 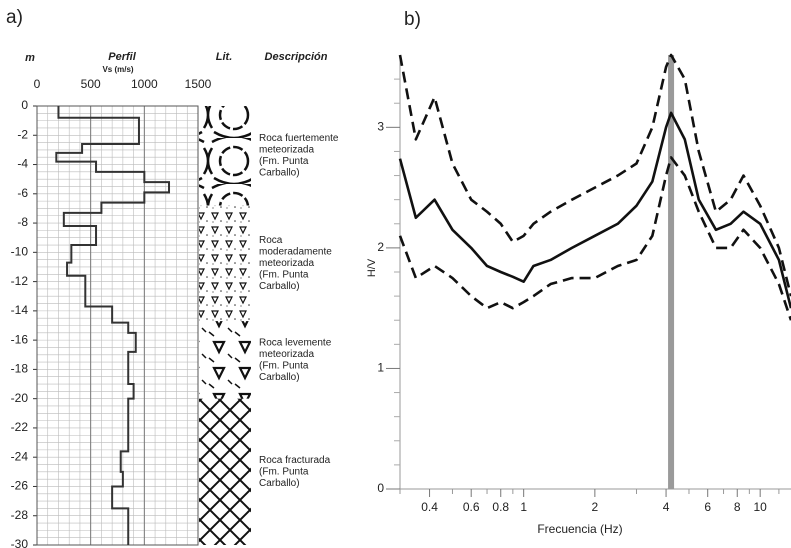 I want to click on x-tick-label: 0.6, so click(x=471, y=507).